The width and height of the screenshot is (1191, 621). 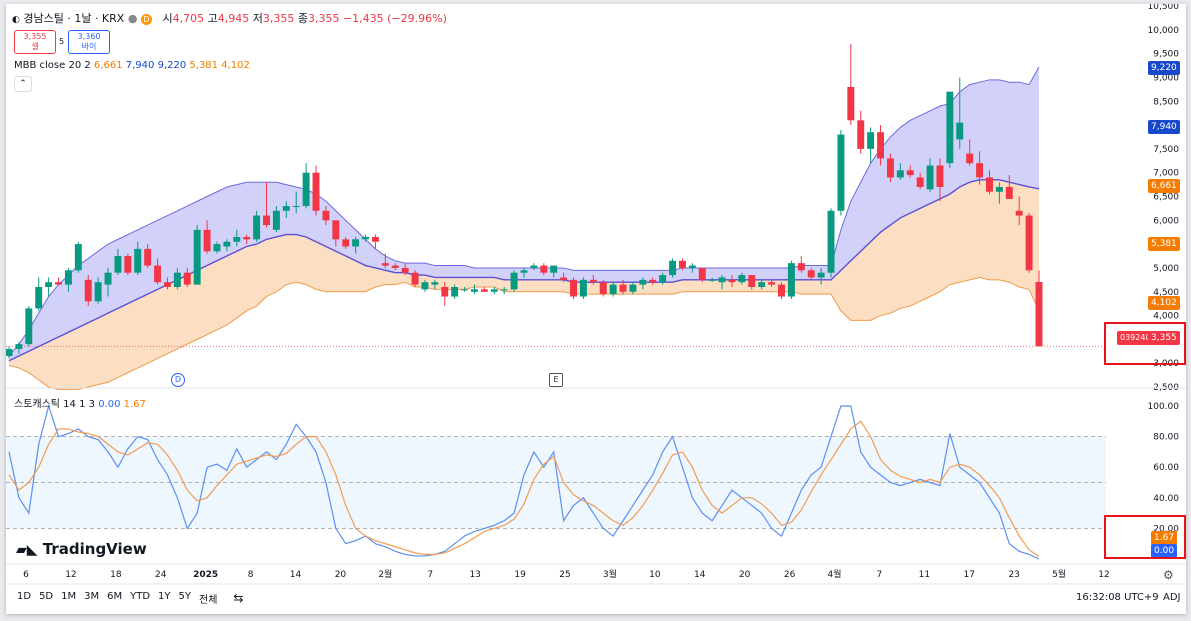 What do you see at coordinates (115, 596) in the screenshot?
I see `tf-6m: 6M` at bounding box center [115, 596].